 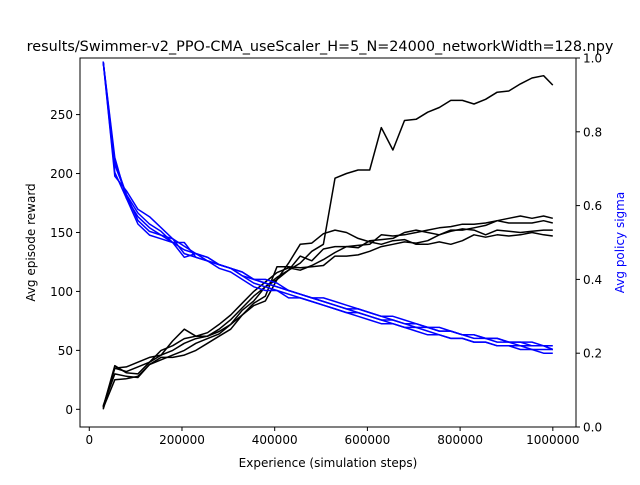 What do you see at coordinates (332, 437) in the screenshot?
I see `x-axis-ticks: 0 200000 400000 600000 800000 1000000` at bounding box center [332, 437].